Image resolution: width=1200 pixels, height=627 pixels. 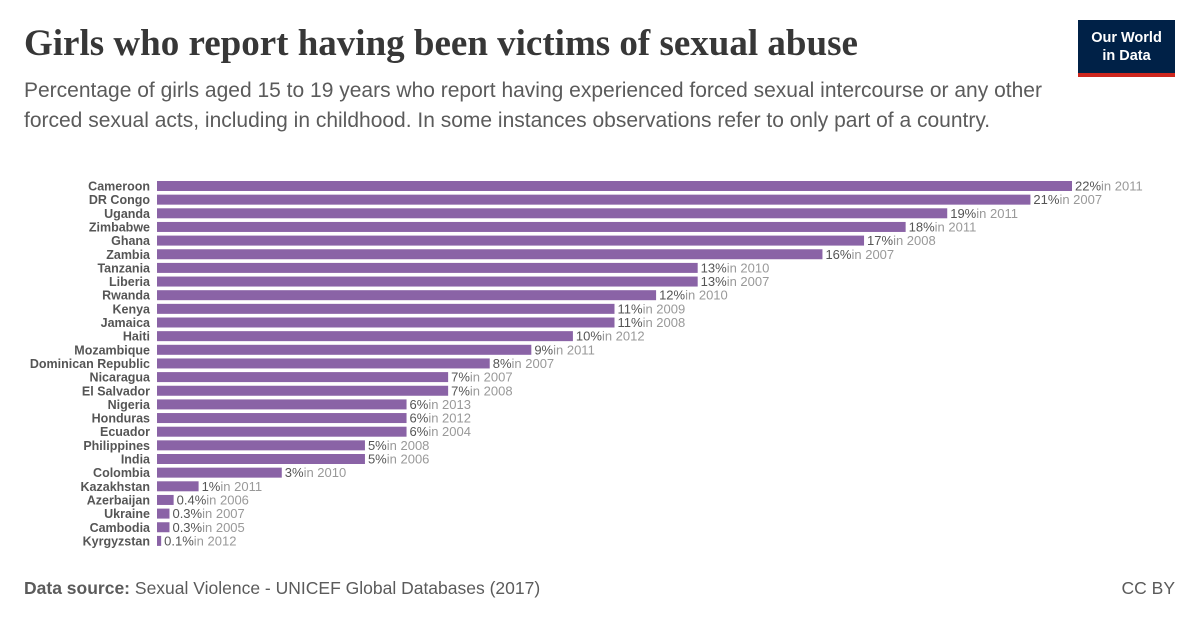 What do you see at coordinates (187, 527) in the screenshot?
I see `value-number: 0.3%` at bounding box center [187, 527].